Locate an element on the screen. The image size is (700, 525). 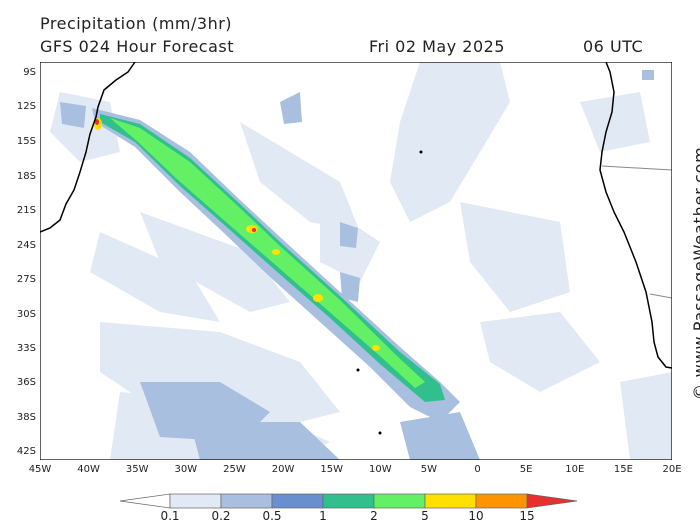
legend-label: 15 is located at coordinates (527, 516).